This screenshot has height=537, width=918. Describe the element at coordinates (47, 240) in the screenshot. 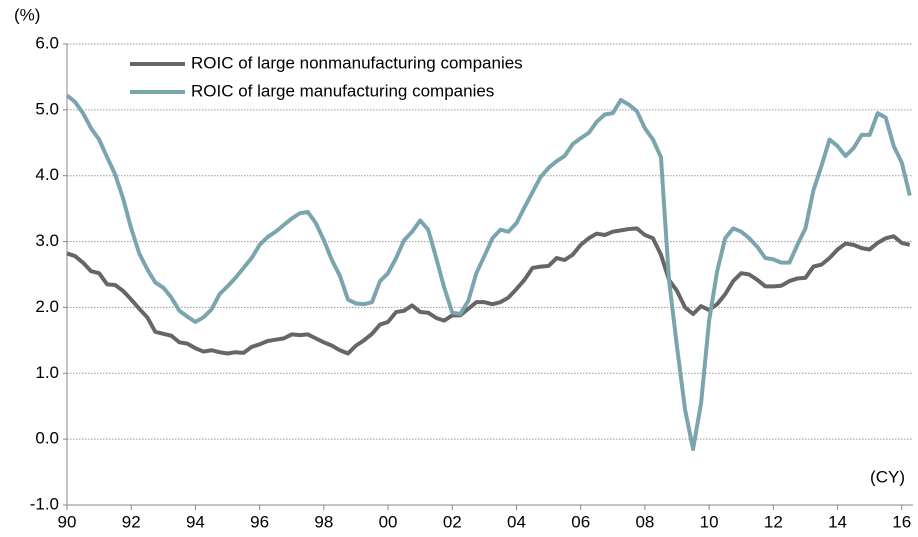

I see `y-tick-label: 3.0` at that location.